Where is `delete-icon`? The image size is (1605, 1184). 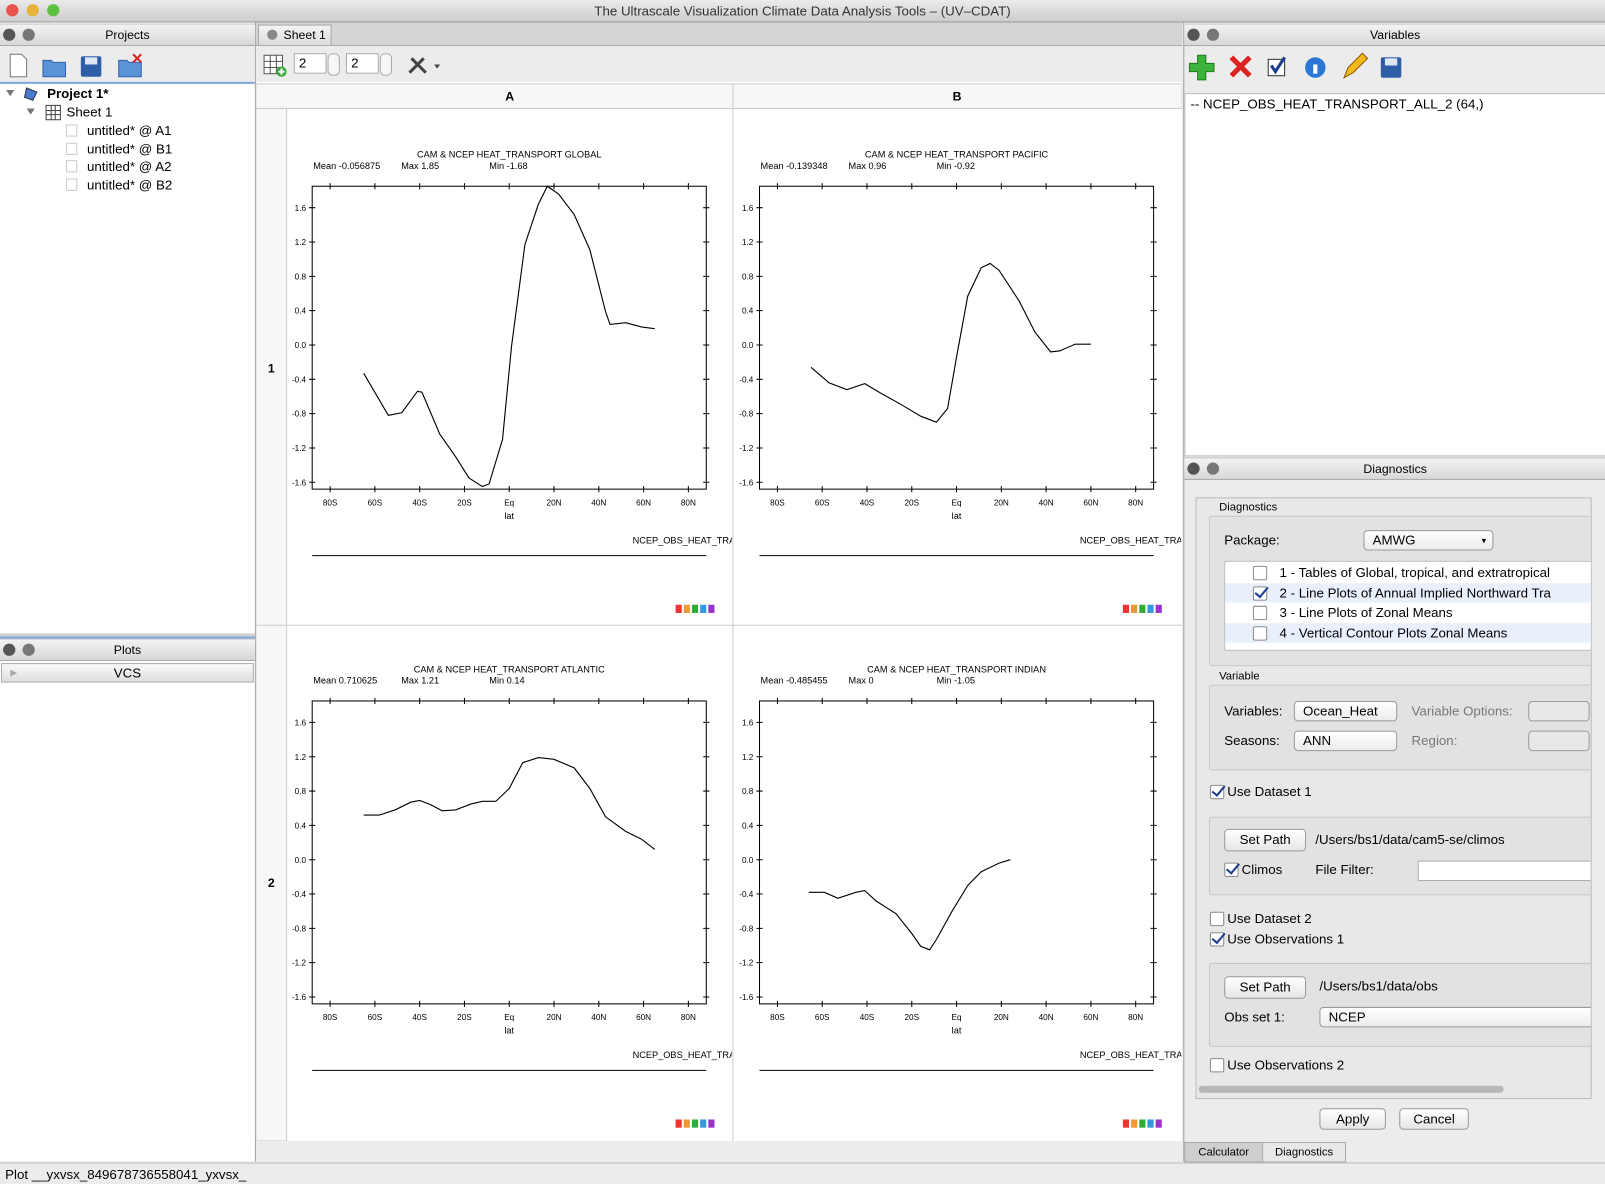
delete-icon is located at coordinates (1240, 66).